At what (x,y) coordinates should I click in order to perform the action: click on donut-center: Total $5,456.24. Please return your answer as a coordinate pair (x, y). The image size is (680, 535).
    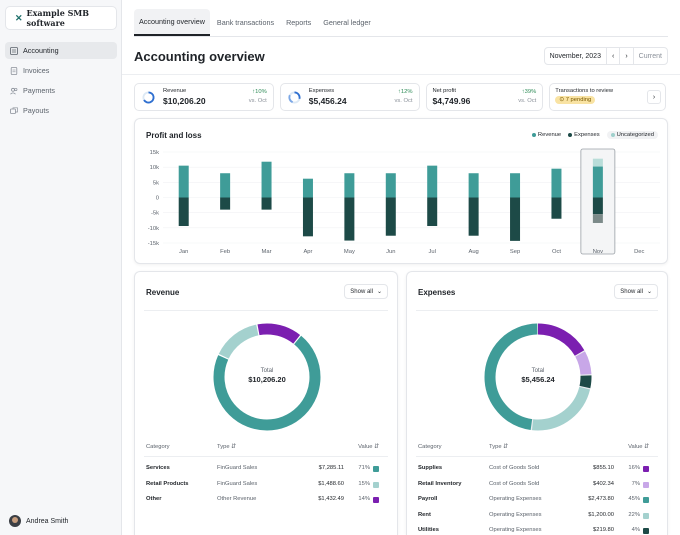
    Looking at the image, I should click on (538, 376).